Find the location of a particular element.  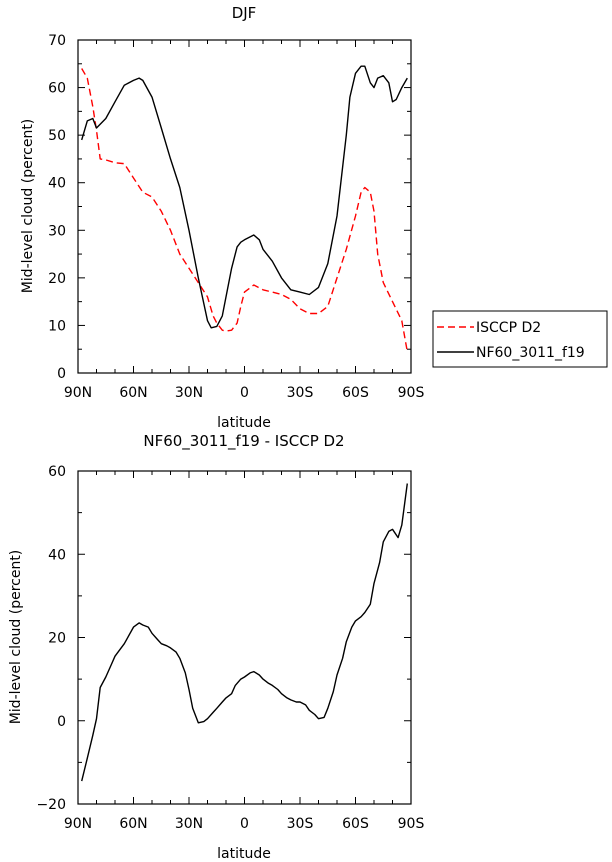

top-chart-title: DJF is located at coordinates (244, 13).